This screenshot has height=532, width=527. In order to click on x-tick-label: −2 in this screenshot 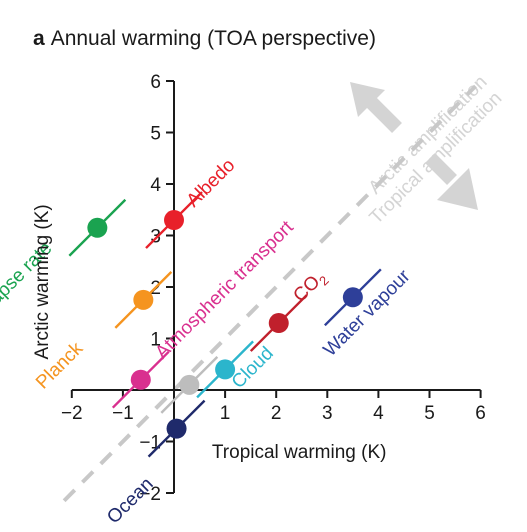, I will do `click(72, 413)`.